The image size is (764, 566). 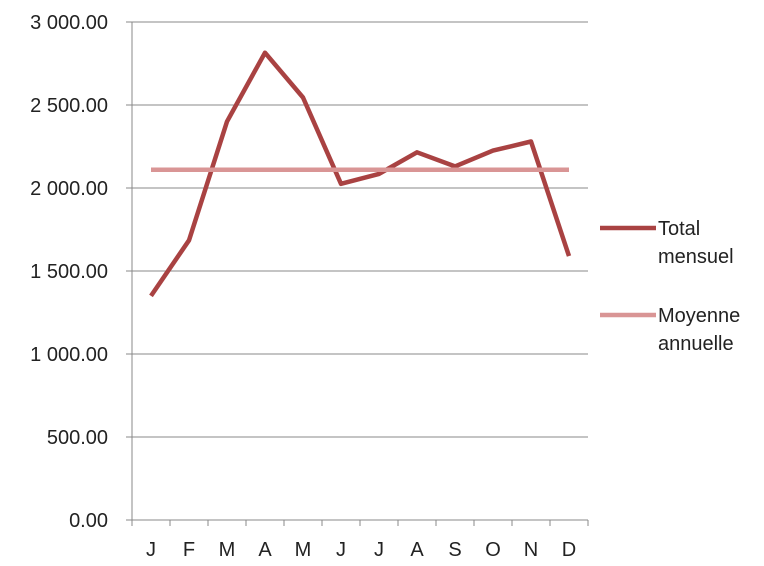 What do you see at coordinates (569, 550) in the screenshot?
I see `x-axis-tick-label: D` at bounding box center [569, 550].